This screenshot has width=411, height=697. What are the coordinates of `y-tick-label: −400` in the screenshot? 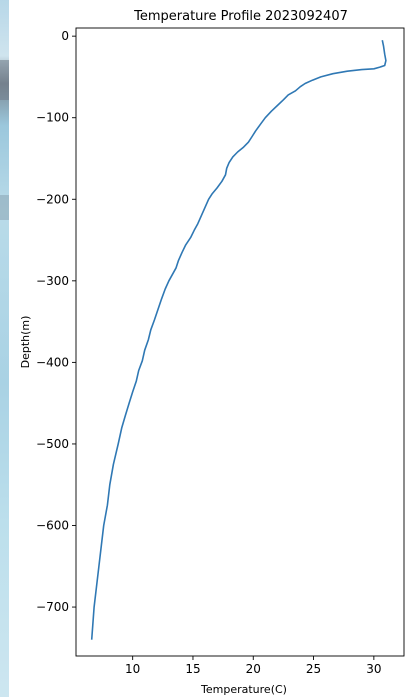 It's located at (52, 362).